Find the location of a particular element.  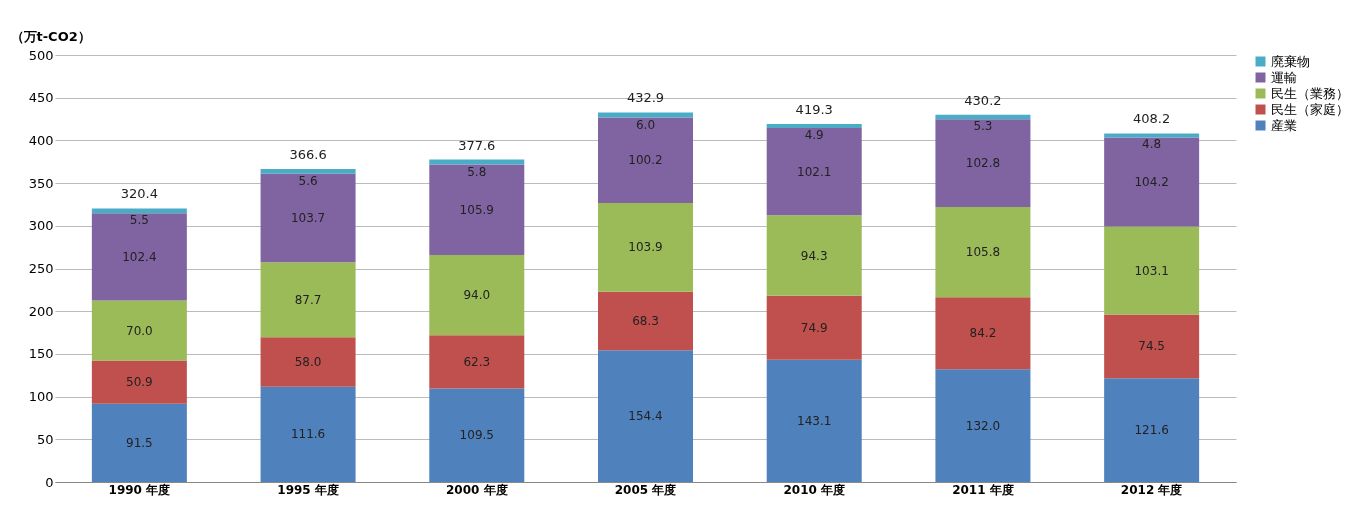

data-label: 84.2 is located at coordinates (983, 333).